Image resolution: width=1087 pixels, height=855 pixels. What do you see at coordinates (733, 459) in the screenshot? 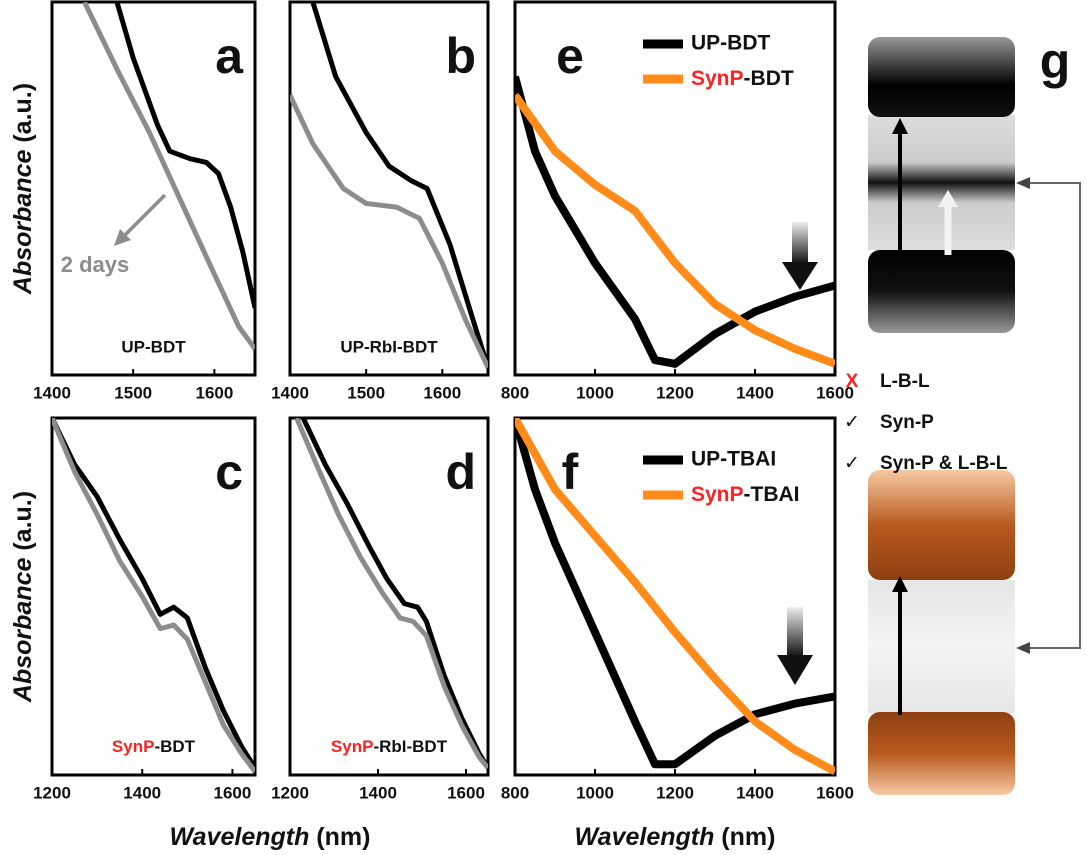
I see `legend-label: UP-TBAI` at bounding box center [733, 459].